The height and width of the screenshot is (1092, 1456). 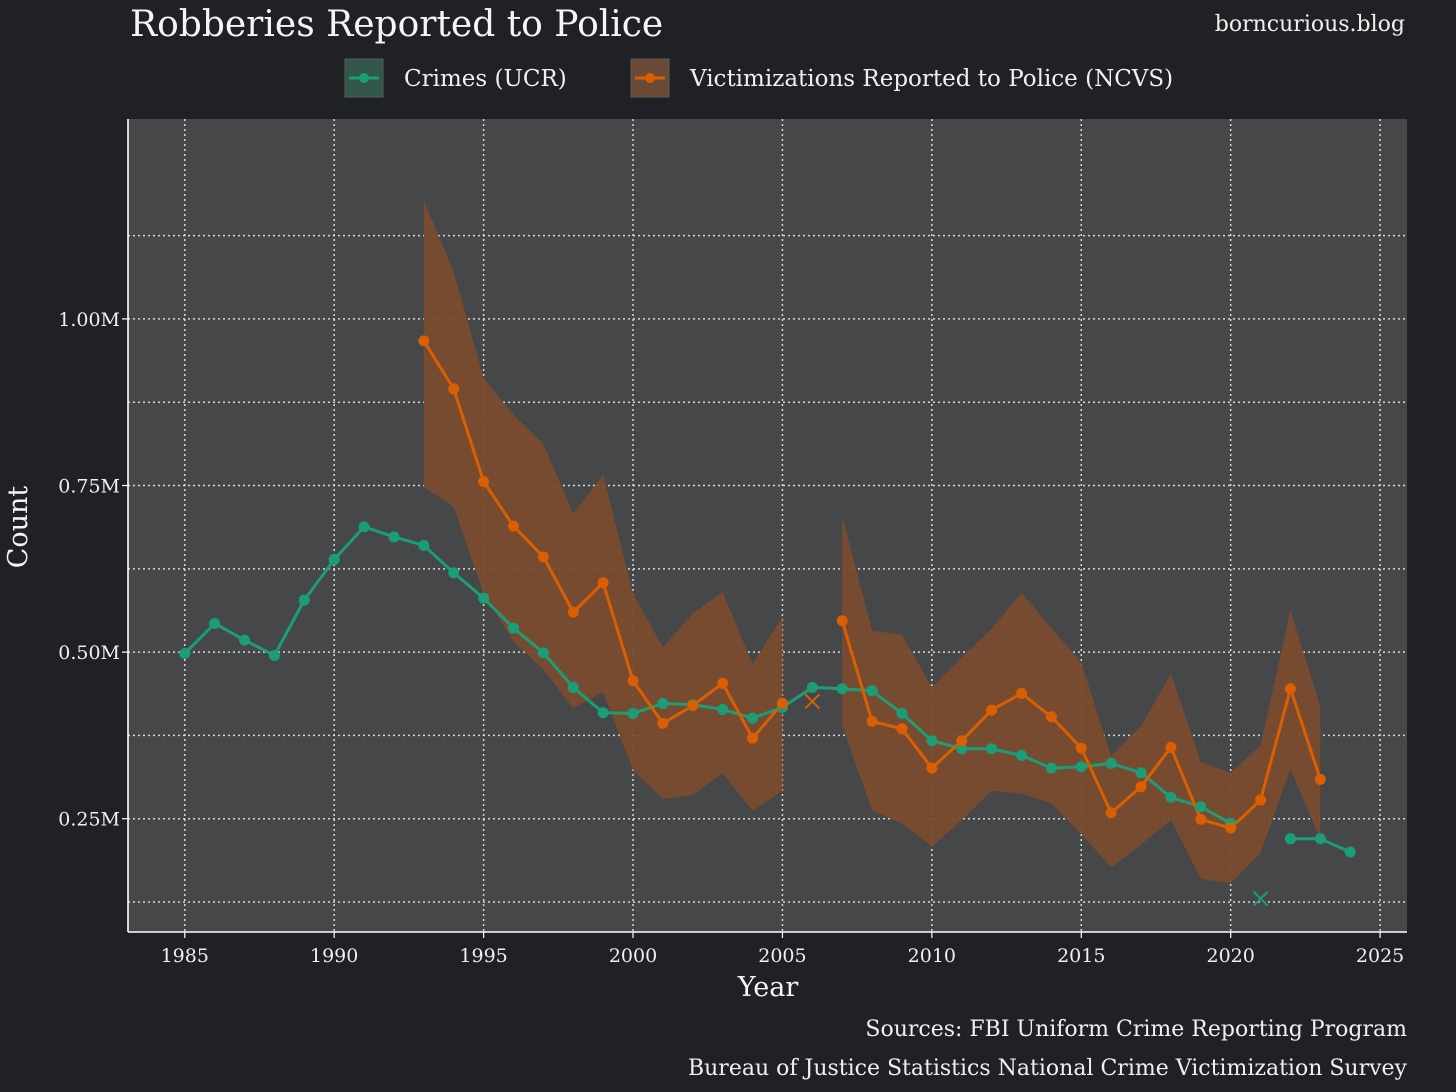 What do you see at coordinates (1141, 787) in the screenshot?
I see `ncvs-point-2017` at bounding box center [1141, 787].